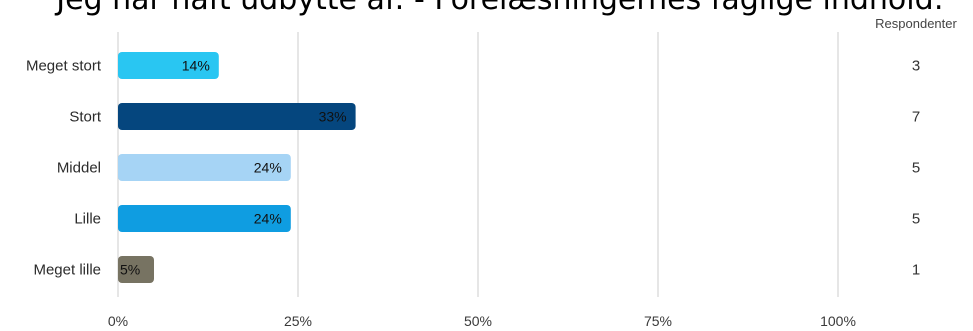 The width and height of the screenshot is (973, 331). Describe the element at coordinates (478, 321) in the screenshot. I see `x-tick-label: 50%` at that location.